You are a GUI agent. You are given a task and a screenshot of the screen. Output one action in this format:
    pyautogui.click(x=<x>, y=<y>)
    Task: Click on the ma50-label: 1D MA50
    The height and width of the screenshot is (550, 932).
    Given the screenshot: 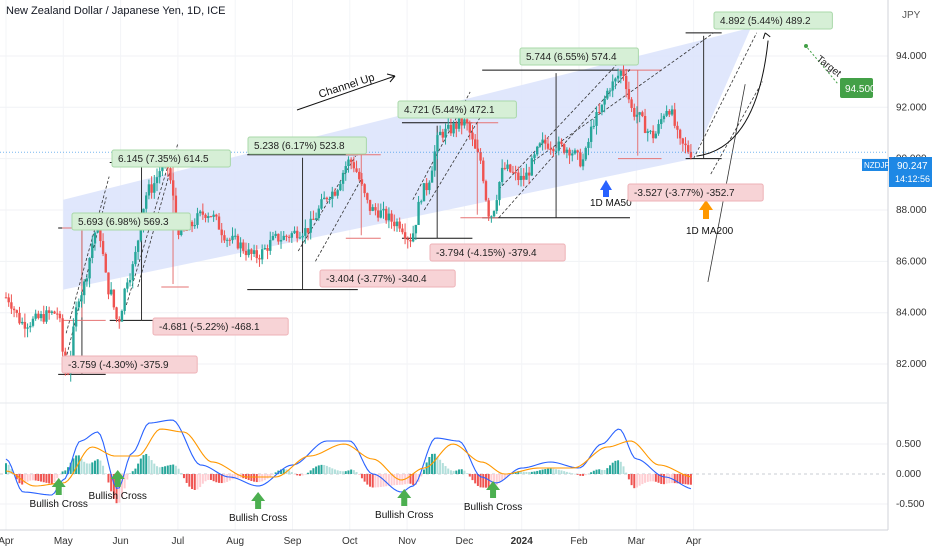 What is the action you would take?
    pyautogui.click(x=611, y=203)
    